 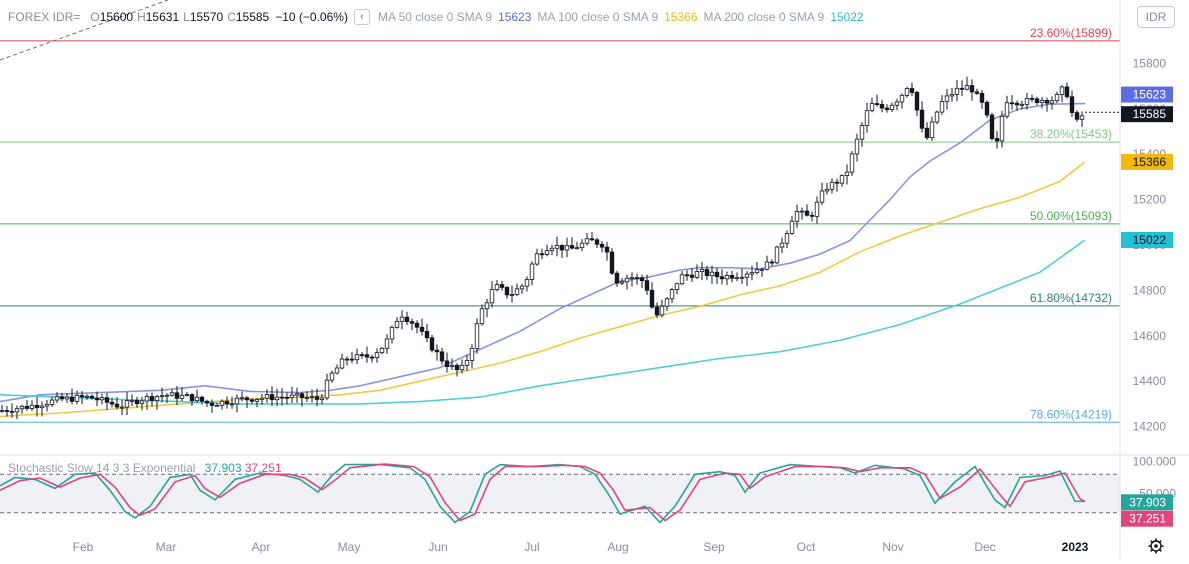 What do you see at coordinates (186, 17) in the screenshot?
I see `ohlc-low-key: L` at bounding box center [186, 17].